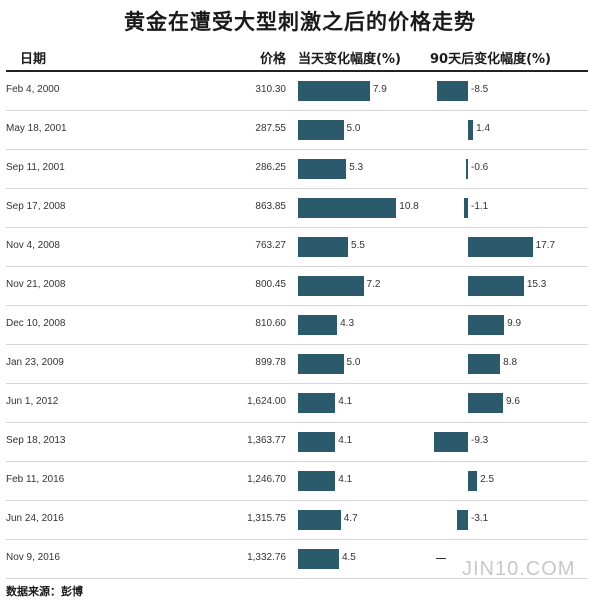 This screenshot has height=604, width=600. I want to click on table-row: Nov 4, 2008 763.27 5.5 17.7, so click(300, 247).